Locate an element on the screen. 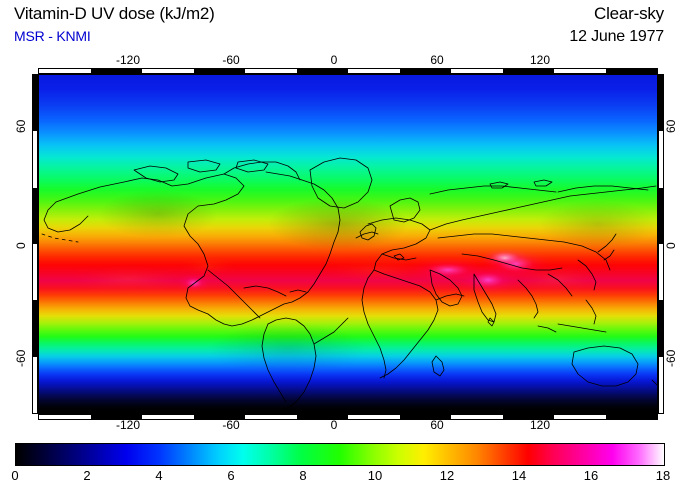 The width and height of the screenshot is (678, 484). axis-y-left-tick-0: 0 is located at coordinates (21, 246).